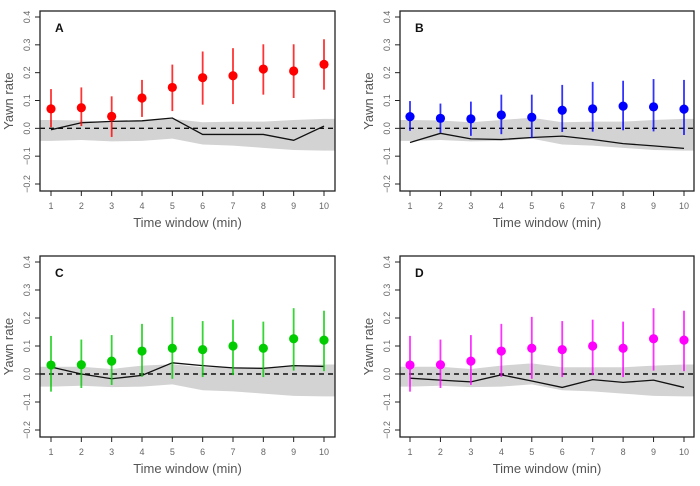 This screenshot has height=486, width=700. Describe the element at coordinates (187, 380) in the screenshot. I see `null-band` at that location.